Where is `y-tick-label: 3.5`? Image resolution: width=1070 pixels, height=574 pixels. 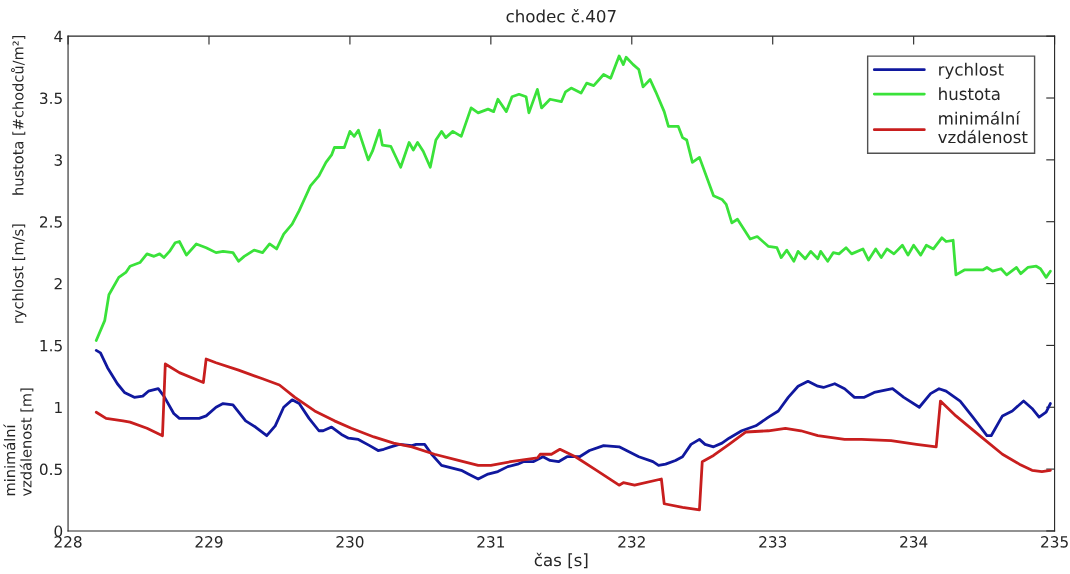
y-tick-label: 3.5 is located at coordinates (51, 98).